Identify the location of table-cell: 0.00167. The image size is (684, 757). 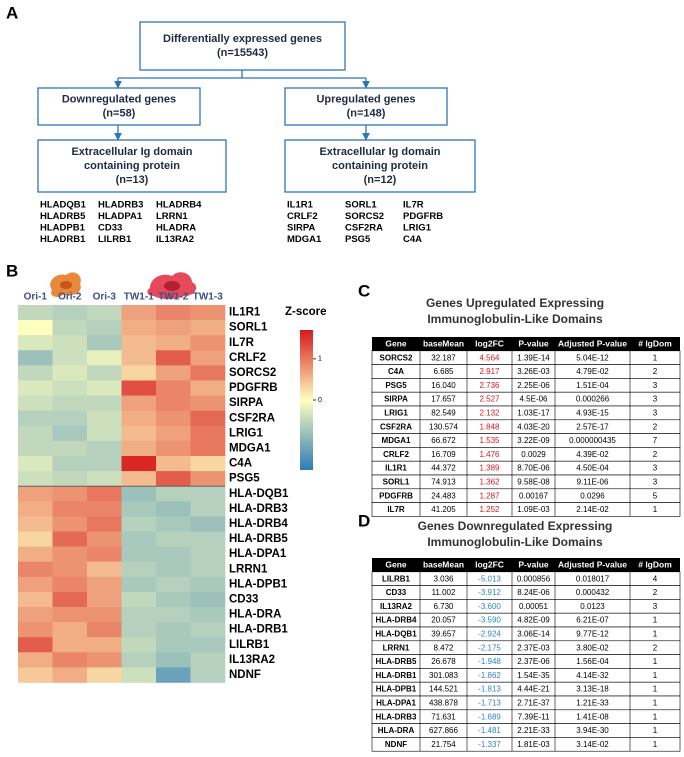
(533, 495).